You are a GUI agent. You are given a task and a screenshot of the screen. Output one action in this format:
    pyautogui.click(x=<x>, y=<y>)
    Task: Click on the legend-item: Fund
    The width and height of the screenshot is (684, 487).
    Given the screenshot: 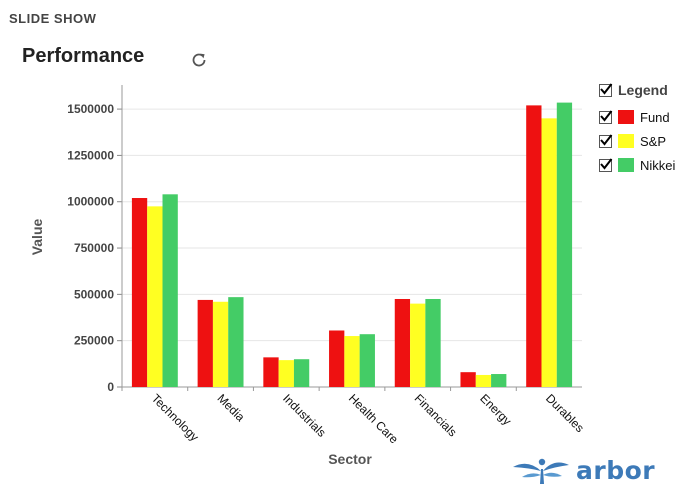 What is the action you would take?
    pyautogui.click(x=641, y=117)
    